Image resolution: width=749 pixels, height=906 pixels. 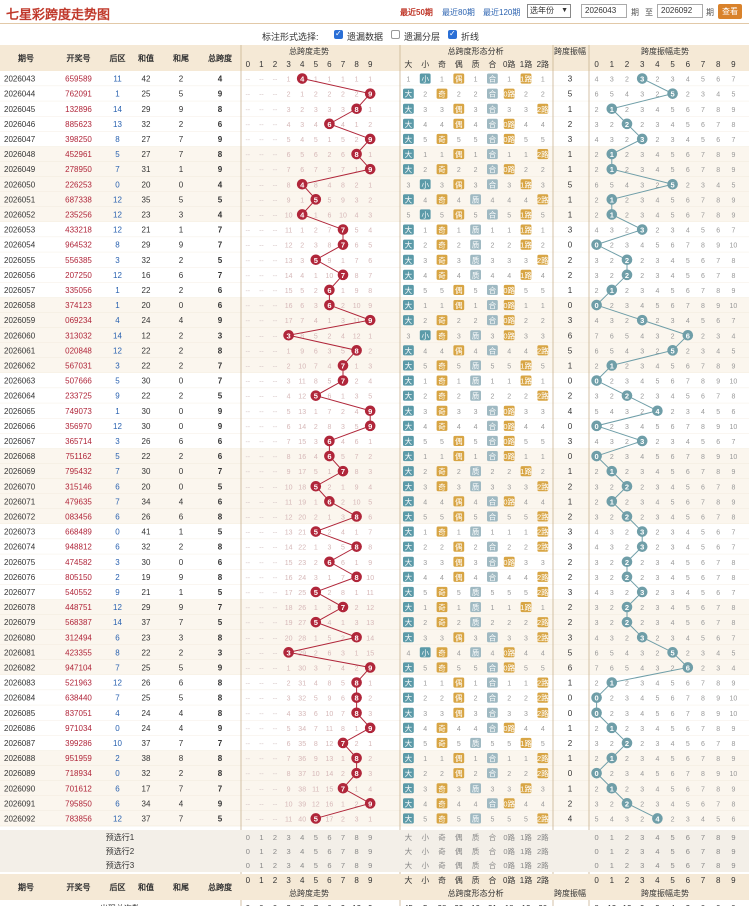 I want to click on sum-cell: 34, so click(x=146, y=803).